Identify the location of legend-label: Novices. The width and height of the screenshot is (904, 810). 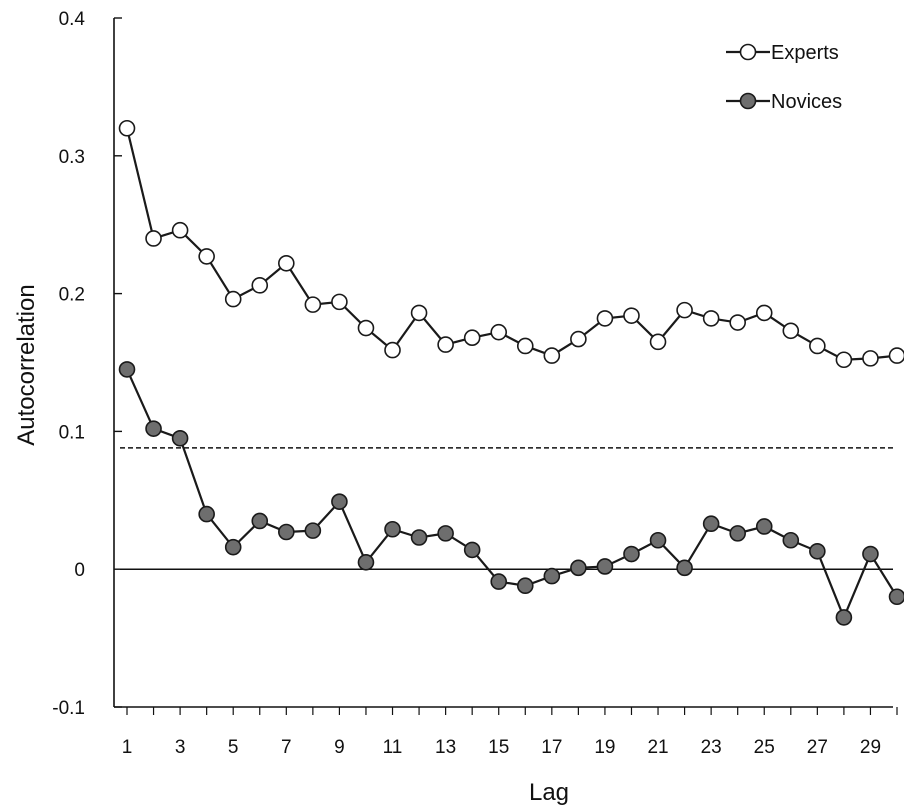
(806, 102).